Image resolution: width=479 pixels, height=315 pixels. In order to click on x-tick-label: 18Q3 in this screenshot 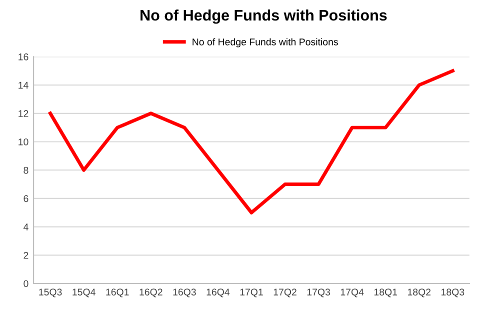, I will do `click(453, 293)`.